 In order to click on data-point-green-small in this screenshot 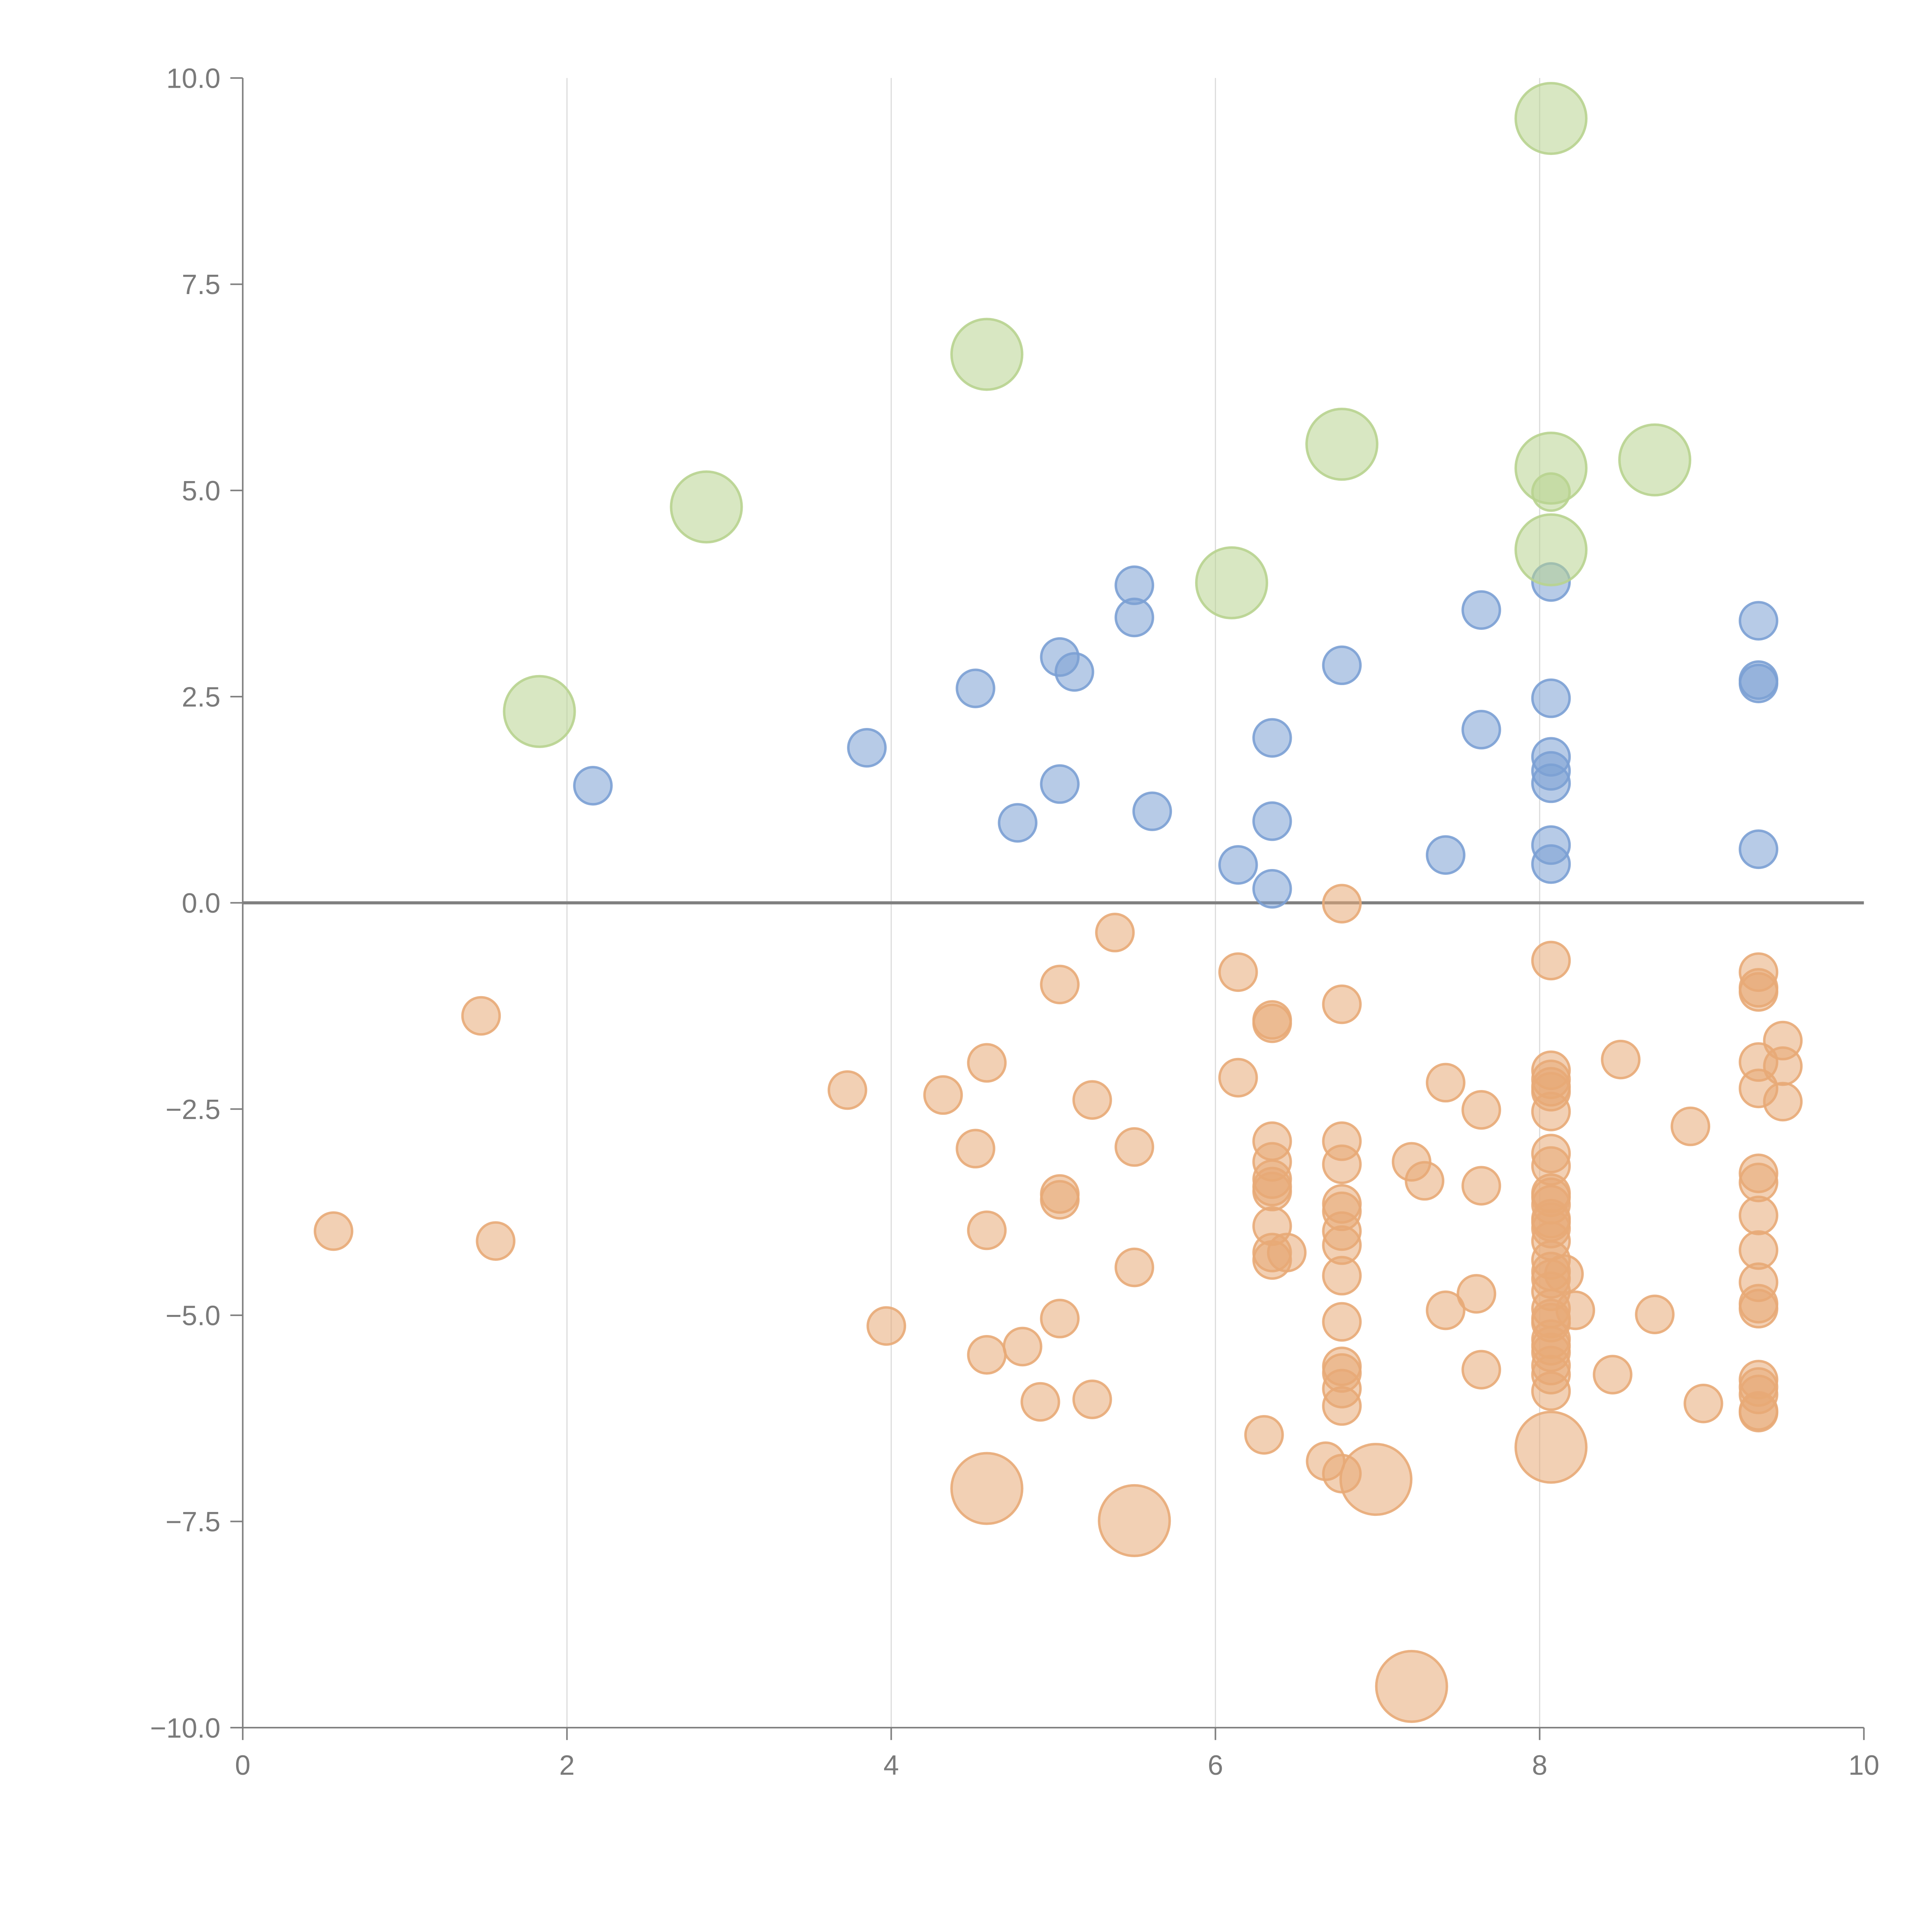, I will do `click(1551, 492)`.